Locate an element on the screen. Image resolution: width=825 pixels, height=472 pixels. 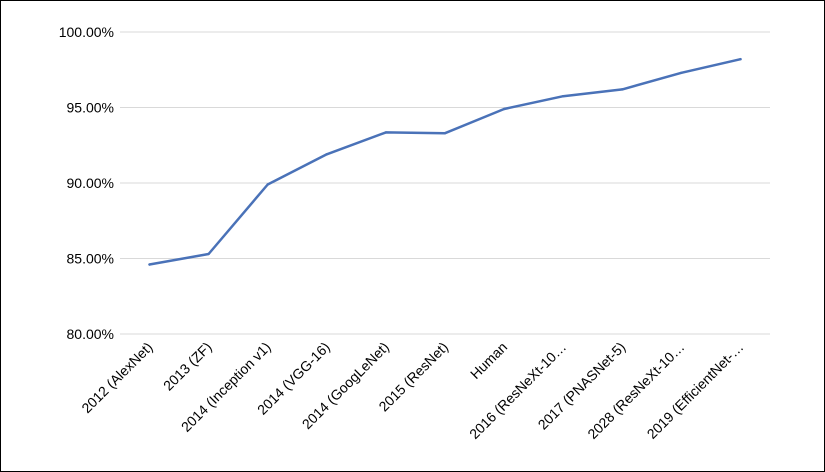
x-tick-label: 2013 (ZF) is located at coordinates (187, 366).